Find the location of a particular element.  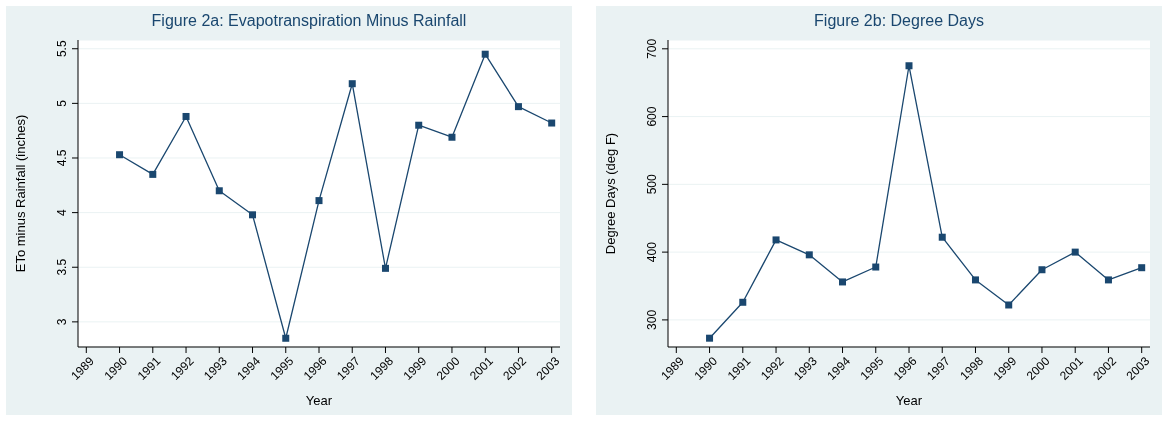

y-tick-label: 4.5 is located at coordinates (62, 158).